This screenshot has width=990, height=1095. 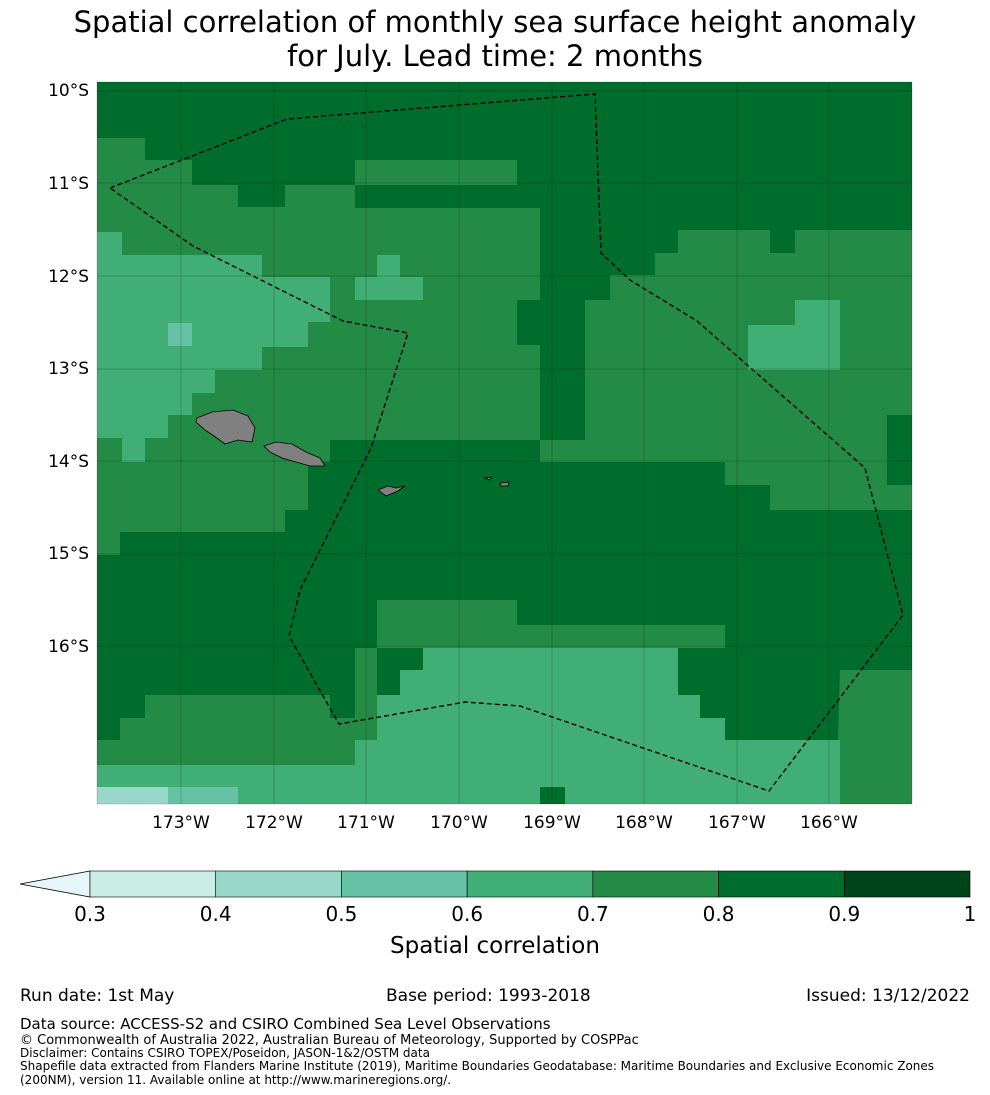 I want to click on lat-label: 14°S, so click(x=68, y=462).